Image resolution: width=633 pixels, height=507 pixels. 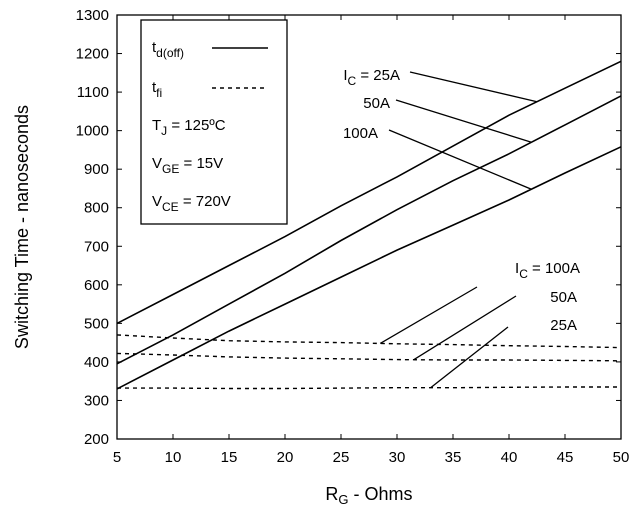 What do you see at coordinates (381, 494) in the screenshot?
I see `x-axis-label-rest: - Ohms` at bounding box center [381, 494].